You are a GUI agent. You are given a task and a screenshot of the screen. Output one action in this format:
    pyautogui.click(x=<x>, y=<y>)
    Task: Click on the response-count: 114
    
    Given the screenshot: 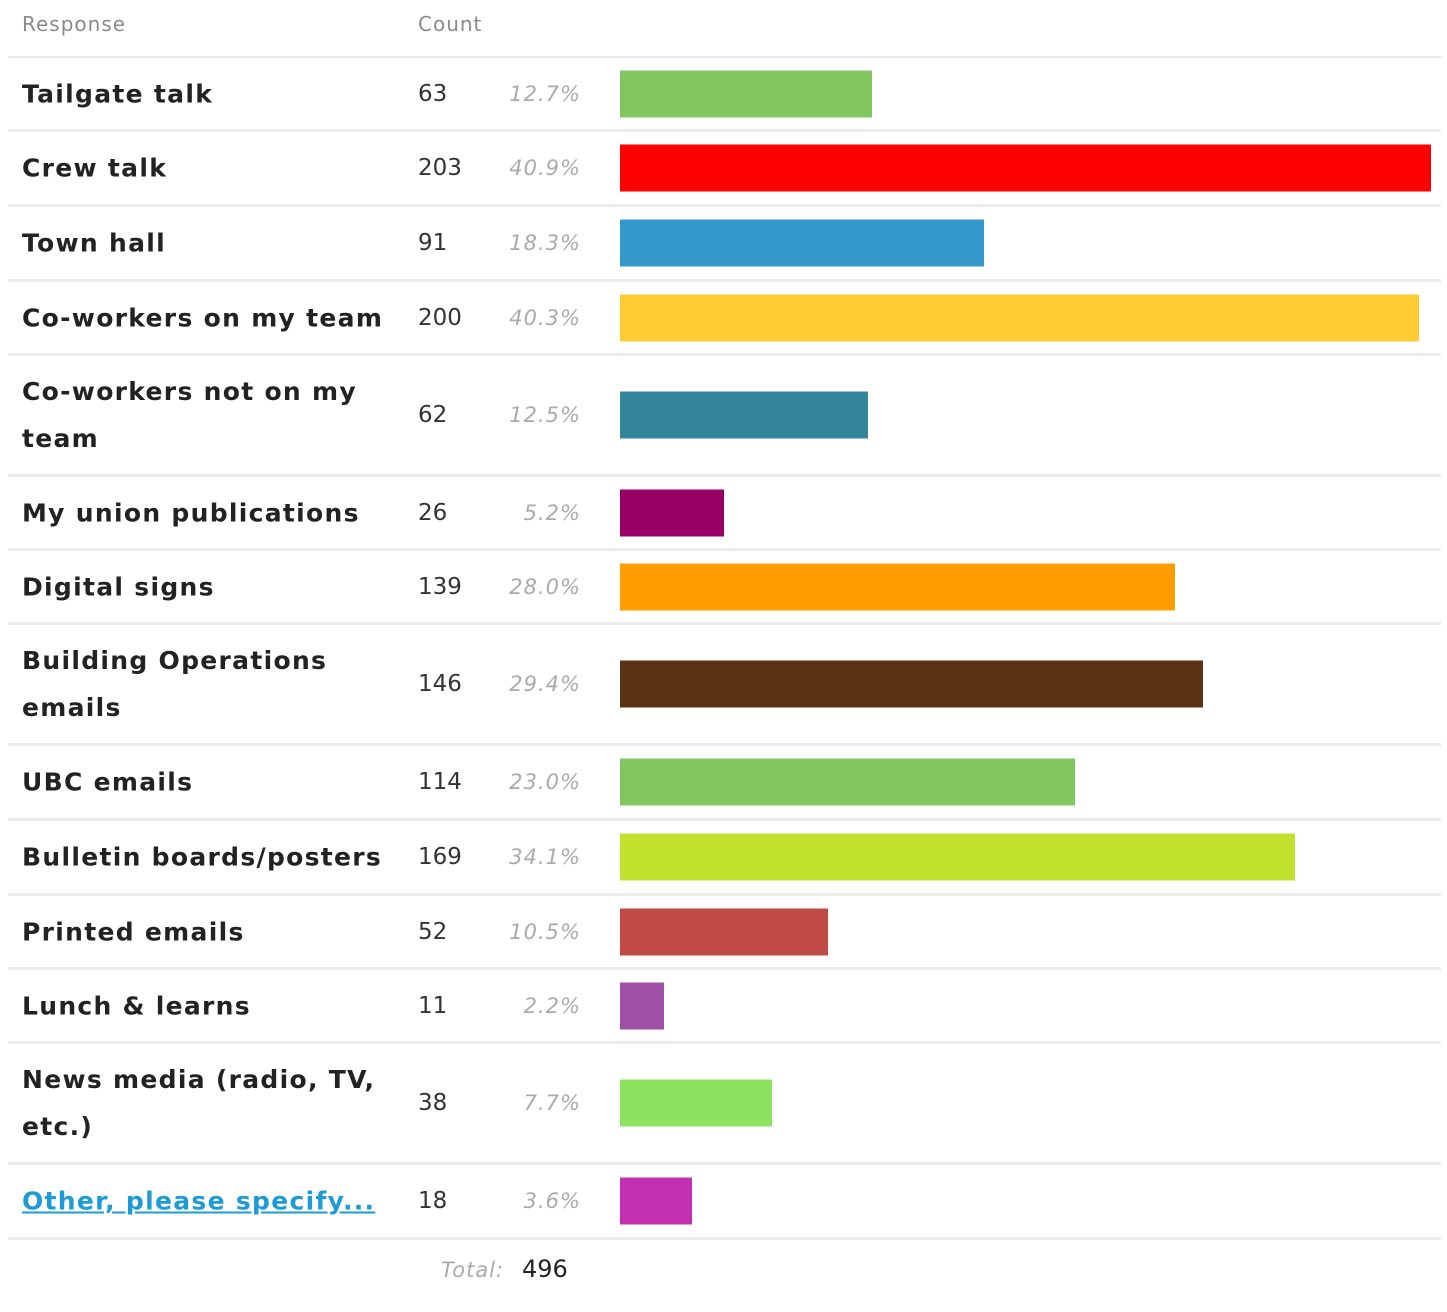 What is the action you would take?
    pyautogui.click(x=440, y=782)
    